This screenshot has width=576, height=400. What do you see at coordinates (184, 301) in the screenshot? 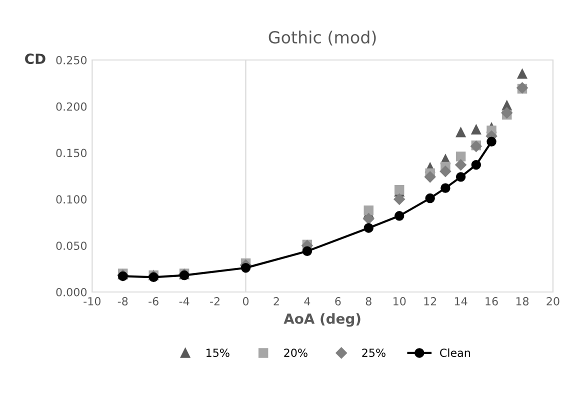
I see `x-tick-label: -4` at bounding box center [184, 301].